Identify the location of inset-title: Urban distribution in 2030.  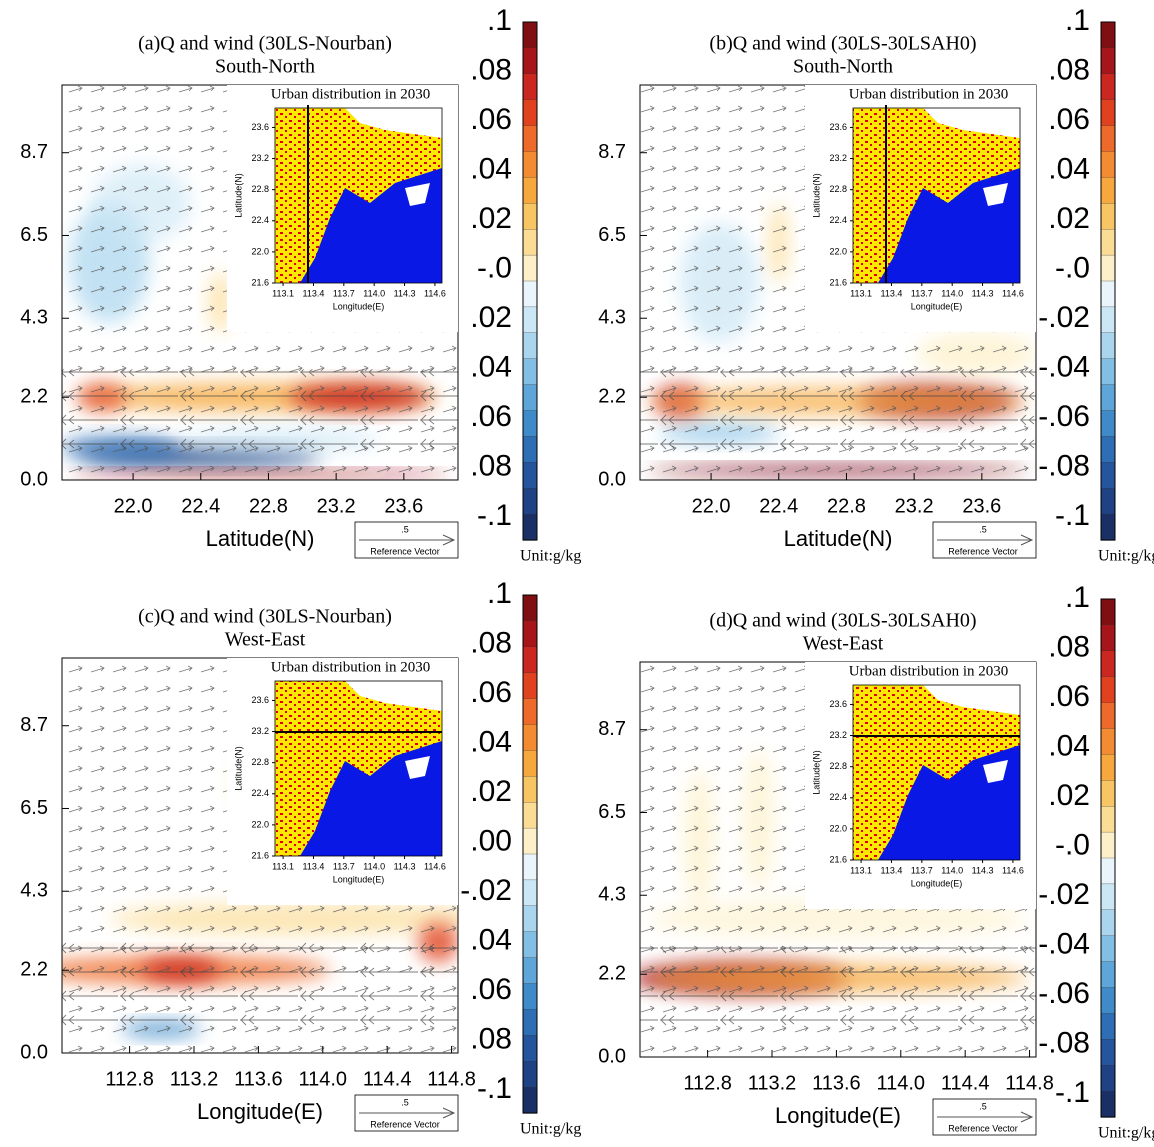
(929, 671).